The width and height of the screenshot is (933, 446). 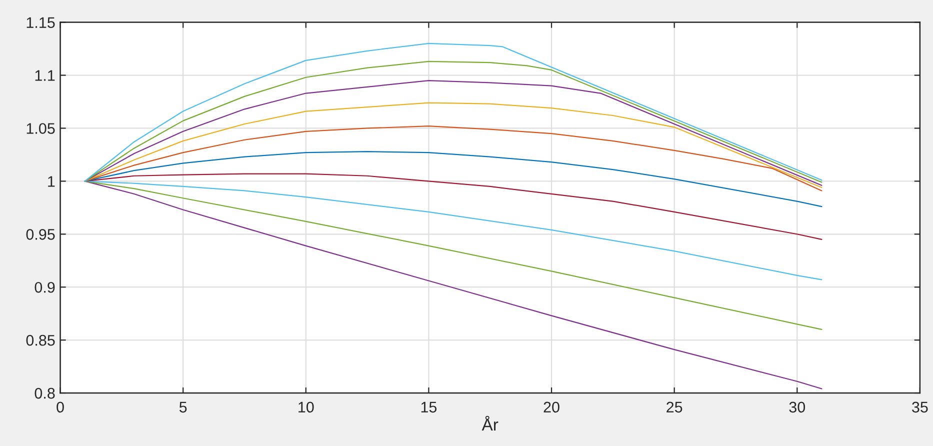 What do you see at coordinates (44, 287) in the screenshot?
I see `y-tick-label: 0.9` at bounding box center [44, 287].